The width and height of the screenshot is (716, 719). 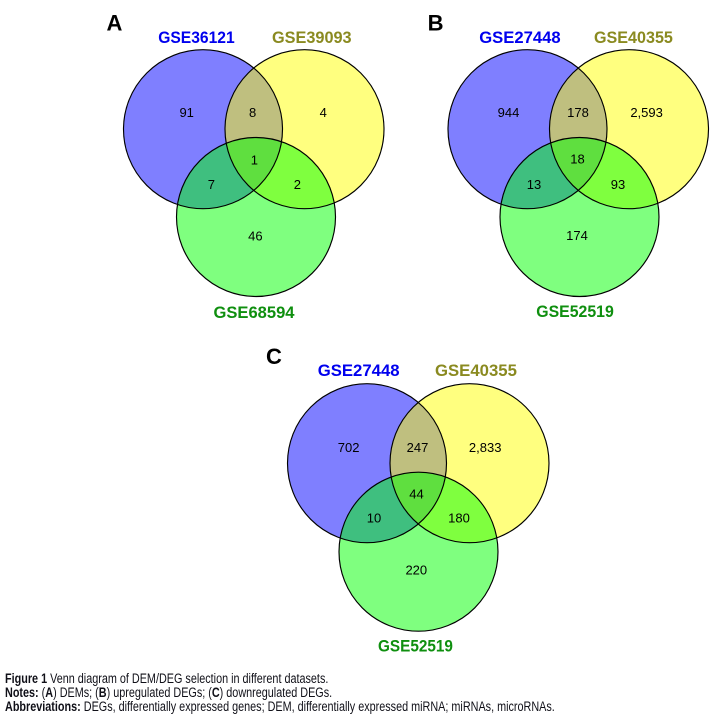 What do you see at coordinates (577, 159) in the screenshot?
I see `svg-text: 18` at bounding box center [577, 159].